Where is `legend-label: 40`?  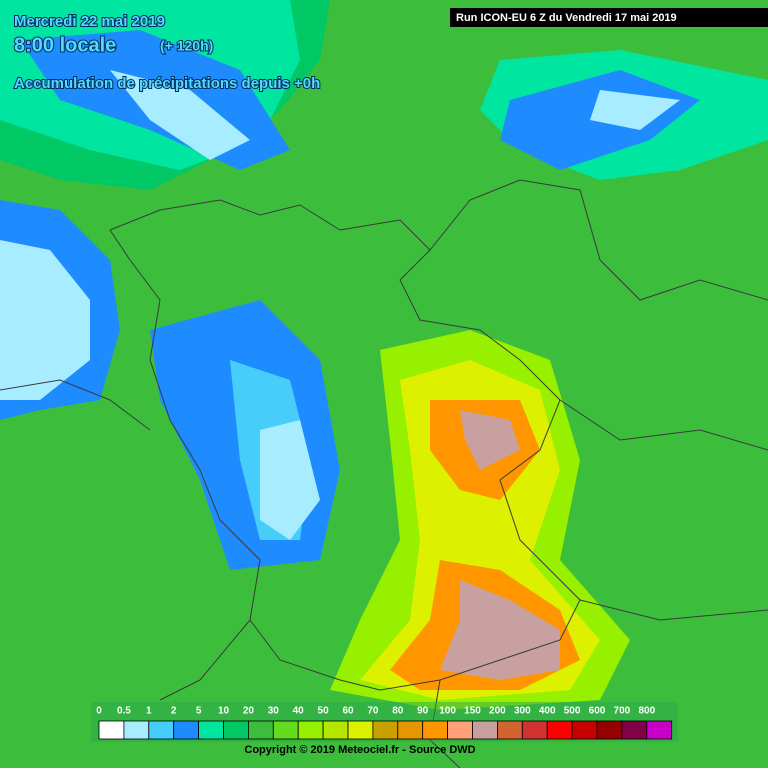 legend-label: 40 is located at coordinates (299, 711).